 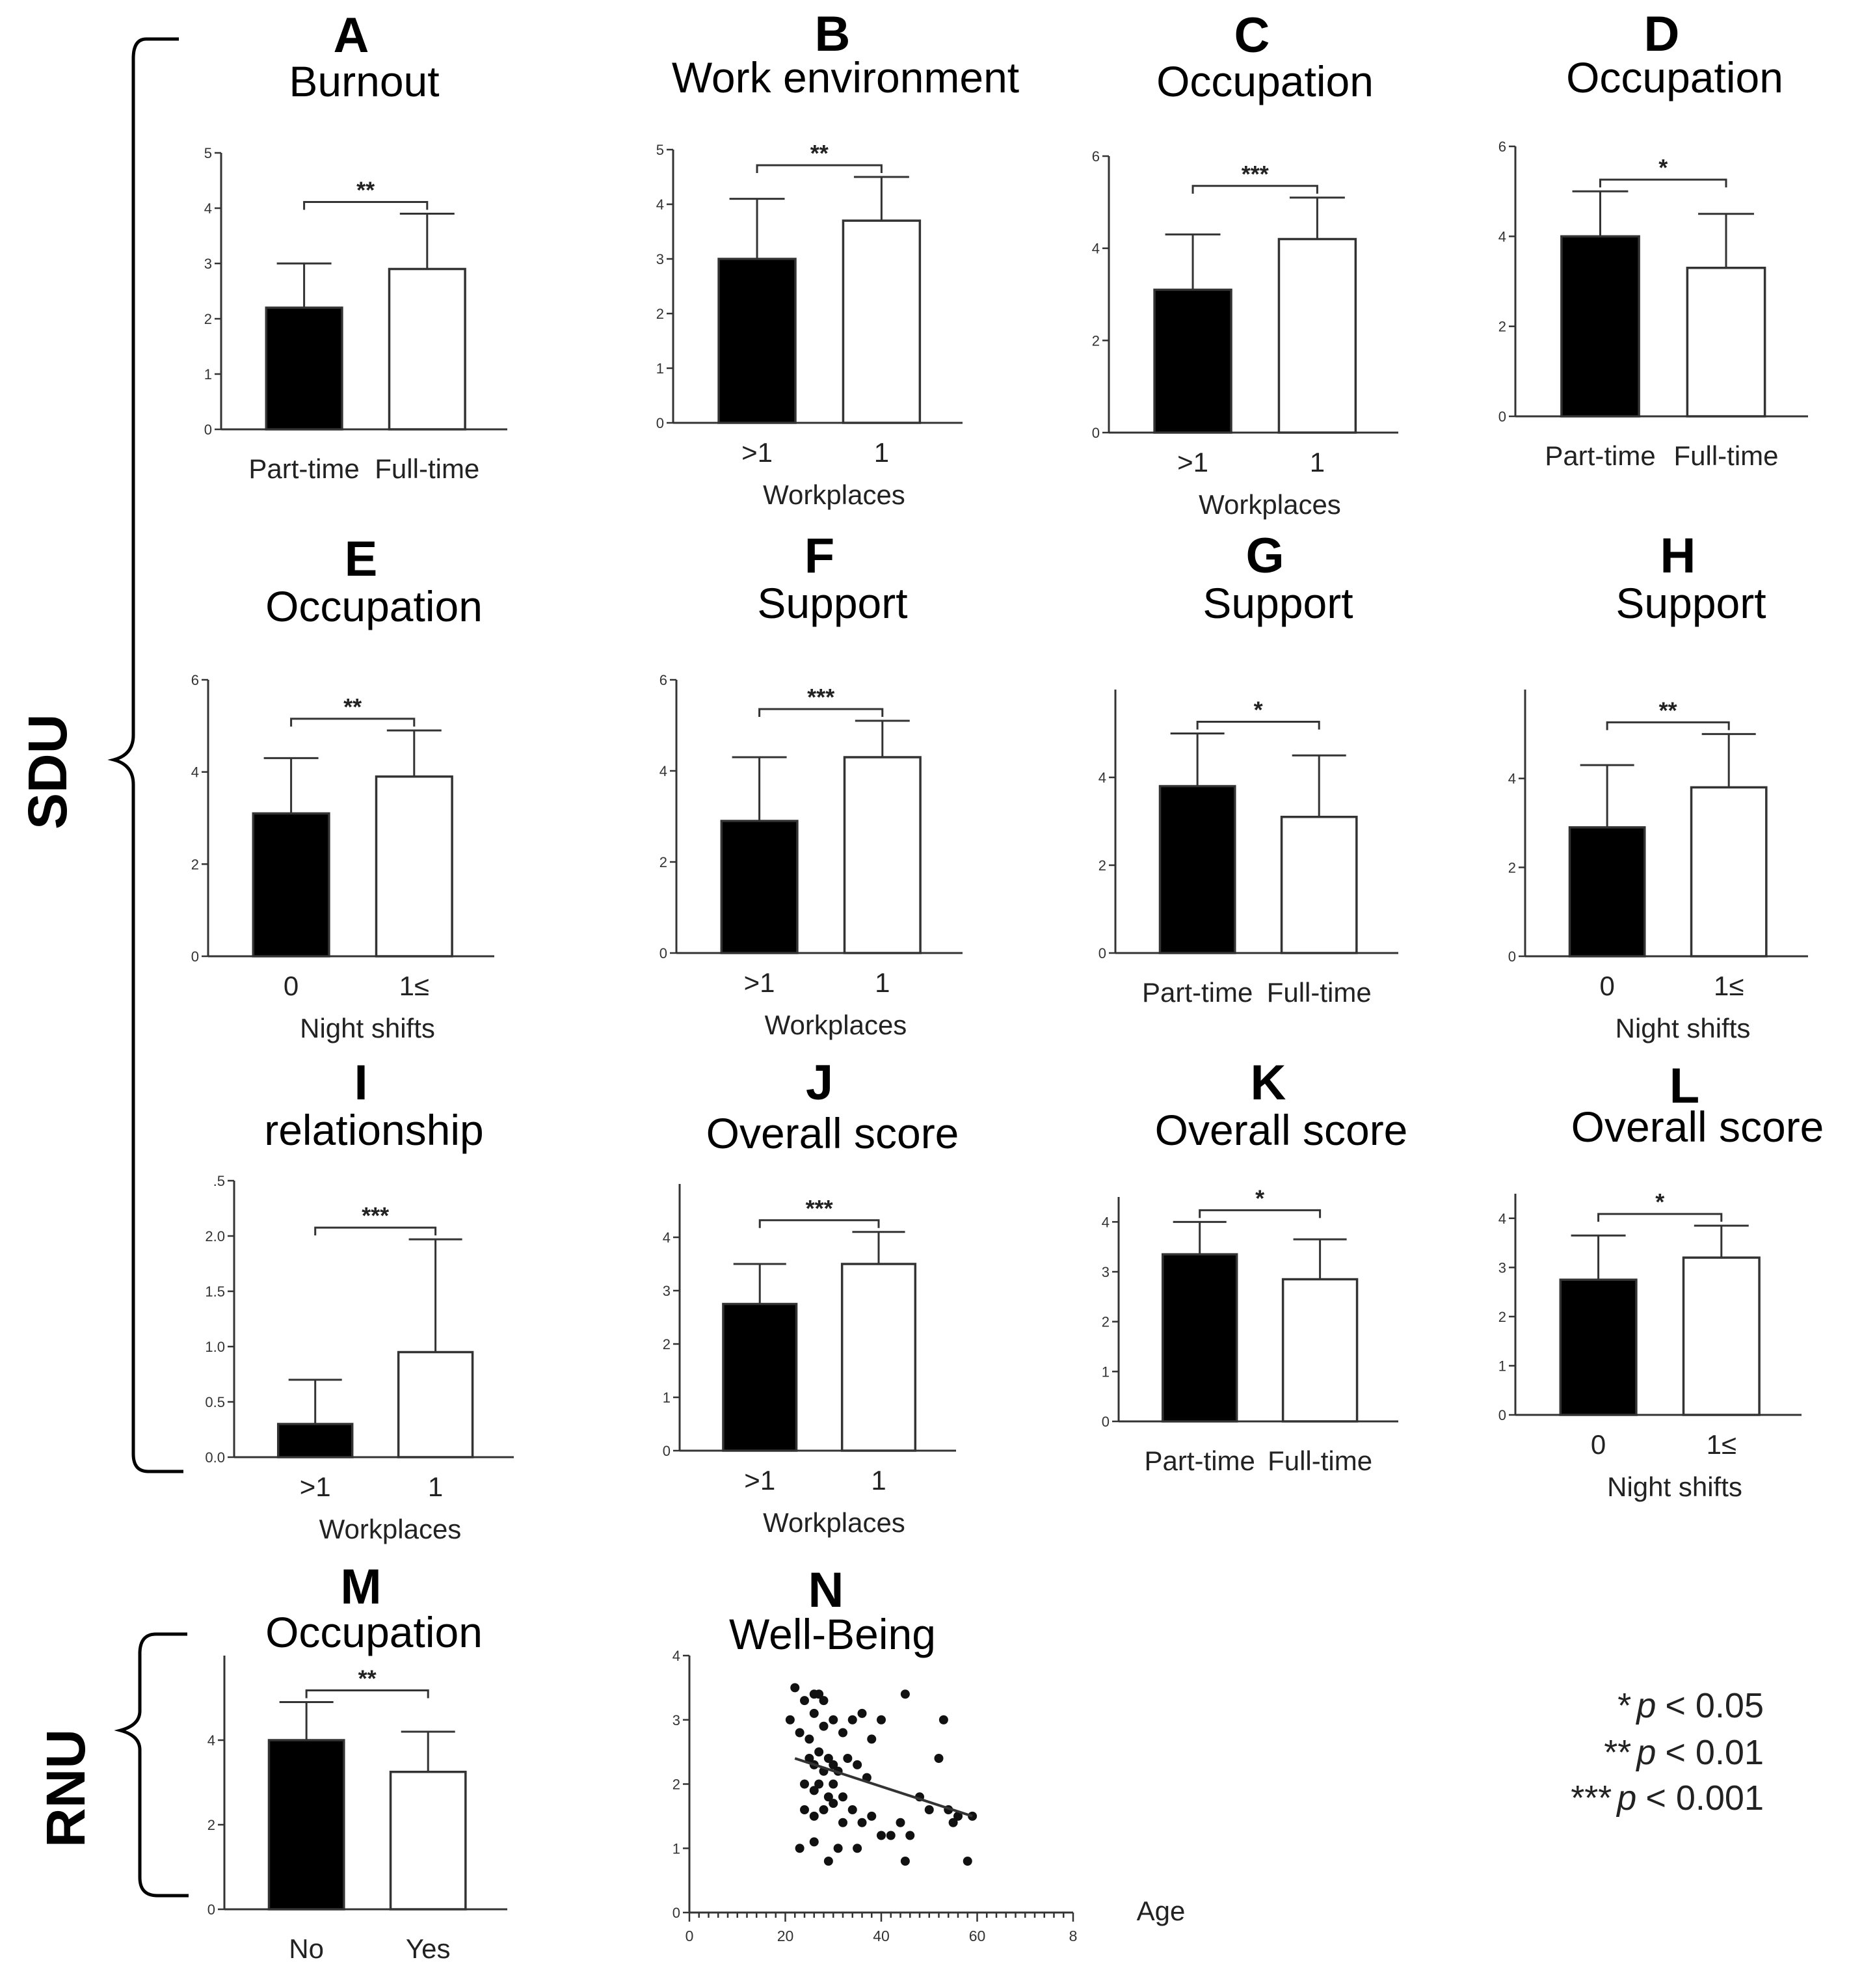 What do you see at coordinates (65, 1788) in the screenshot?
I see `group-label-rnu: RNU` at bounding box center [65, 1788].